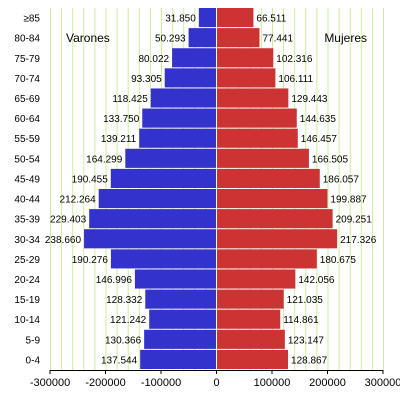 This screenshot has height=400, width=400. What do you see at coordinates (309, 99) in the screenshot?
I see `value-label-mujeres: 129.443` at bounding box center [309, 99].